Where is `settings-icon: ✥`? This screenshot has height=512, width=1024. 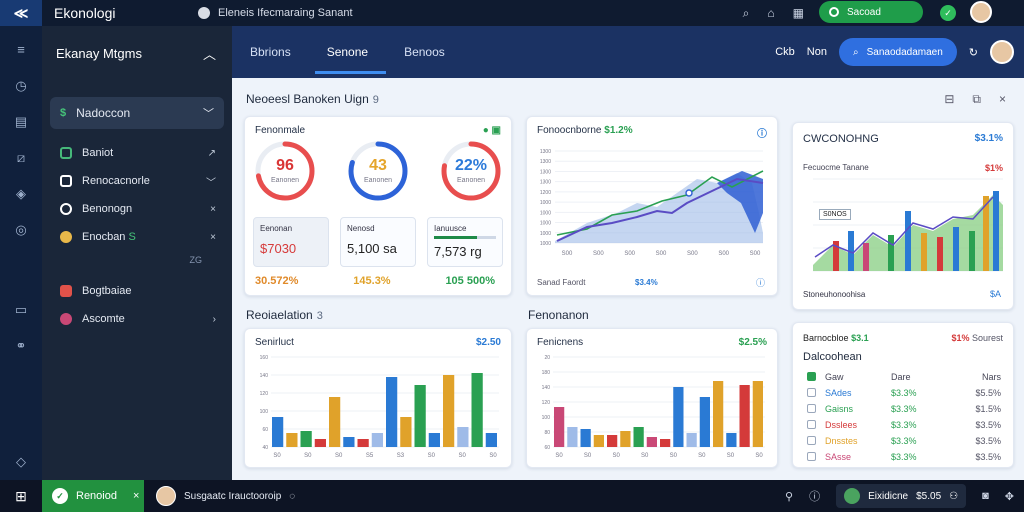 settings-icon: ✥ is located at coordinates (1009, 496).